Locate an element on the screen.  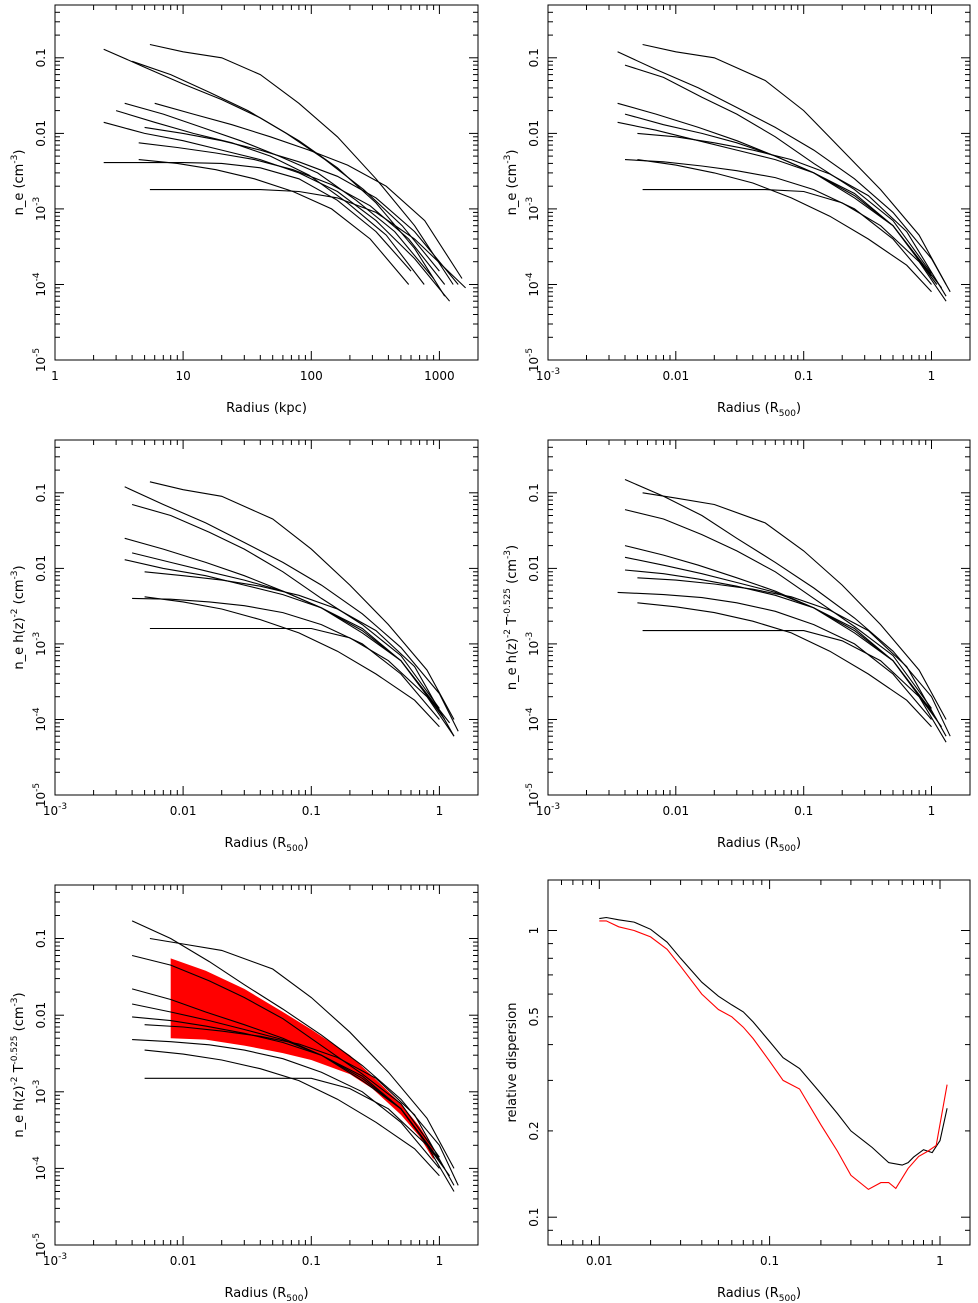
dispersion-band is located at coordinates (302, 1059).